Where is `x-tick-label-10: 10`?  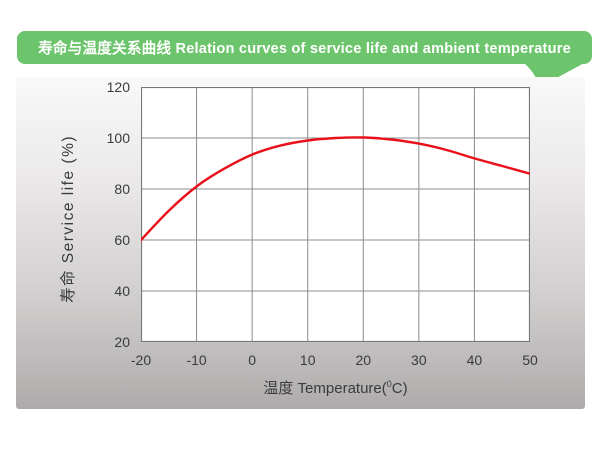
x-tick-label-10: 10 is located at coordinates (307, 360).